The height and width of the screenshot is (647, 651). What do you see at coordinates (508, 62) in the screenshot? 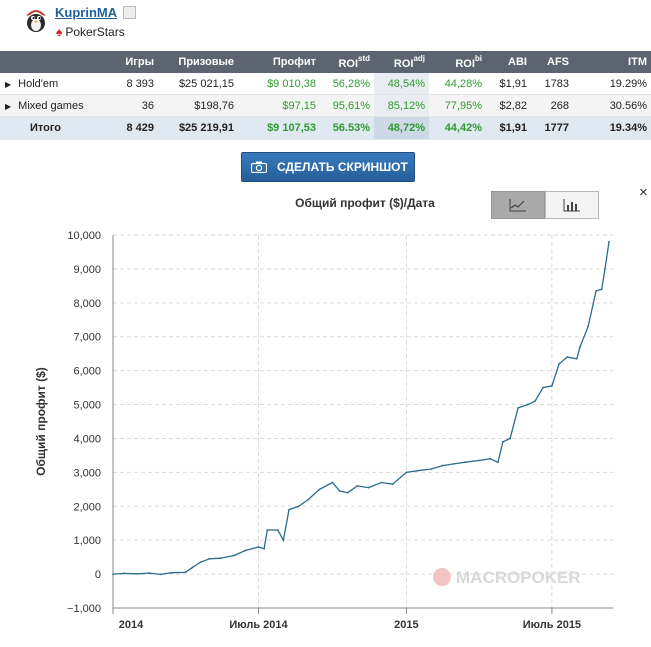
I see `col-abi-header: ABI` at bounding box center [508, 62].